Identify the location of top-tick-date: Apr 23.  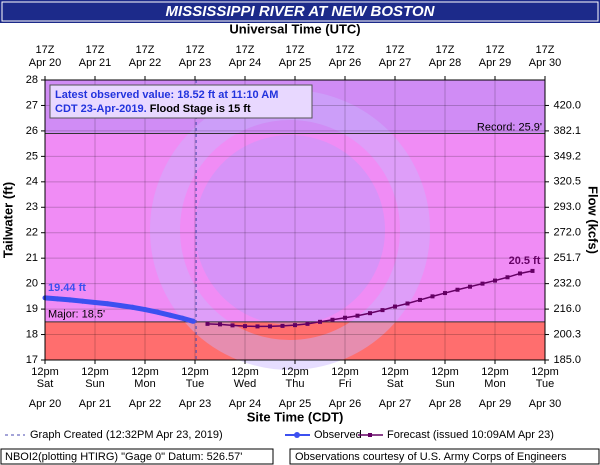
(195, 63).